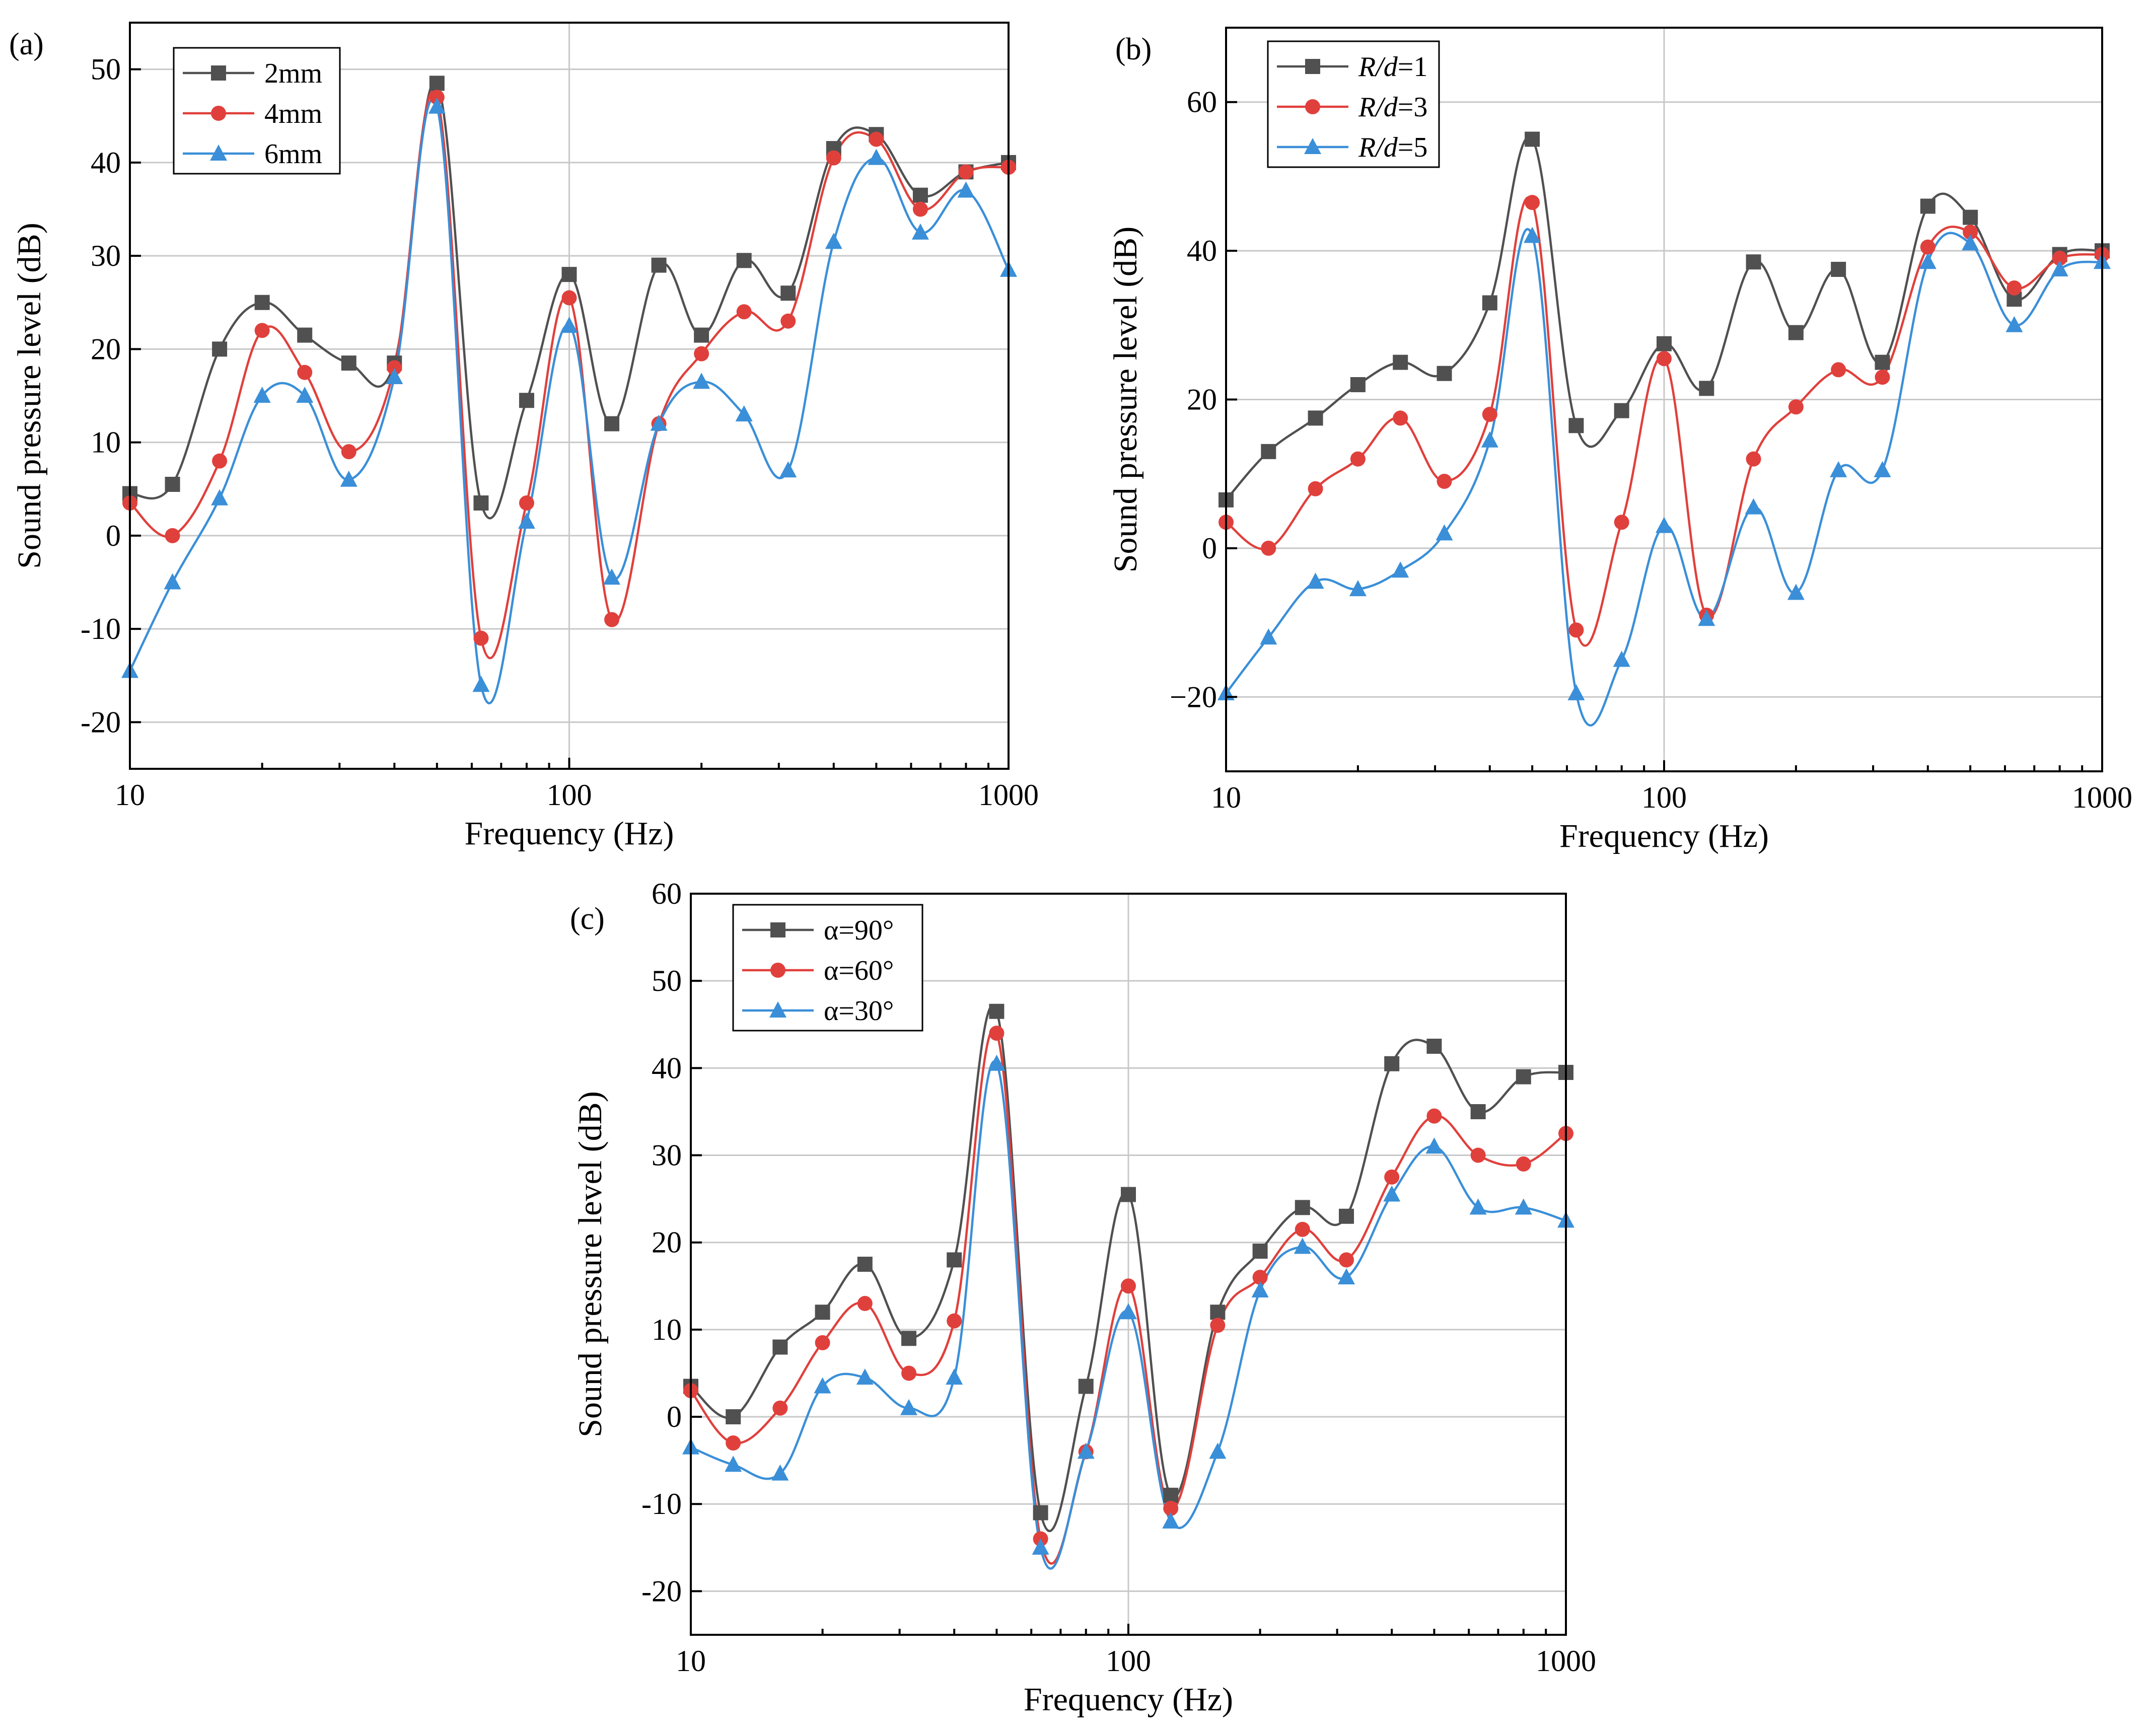 The image size is (2151, 1736). I want to click on y-tick-label: 50, so click(667, 980).